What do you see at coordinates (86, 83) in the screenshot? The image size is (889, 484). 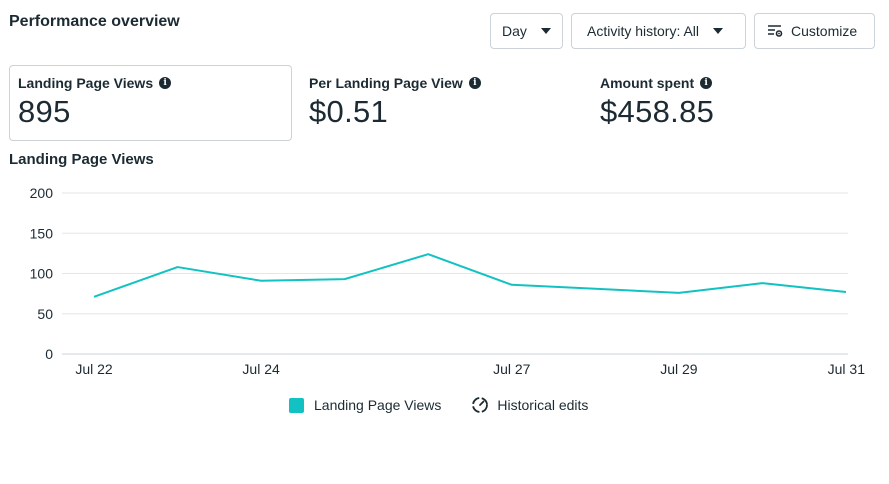 I see `metric-label: Landing Page Views` at bounding box center [86, 83].